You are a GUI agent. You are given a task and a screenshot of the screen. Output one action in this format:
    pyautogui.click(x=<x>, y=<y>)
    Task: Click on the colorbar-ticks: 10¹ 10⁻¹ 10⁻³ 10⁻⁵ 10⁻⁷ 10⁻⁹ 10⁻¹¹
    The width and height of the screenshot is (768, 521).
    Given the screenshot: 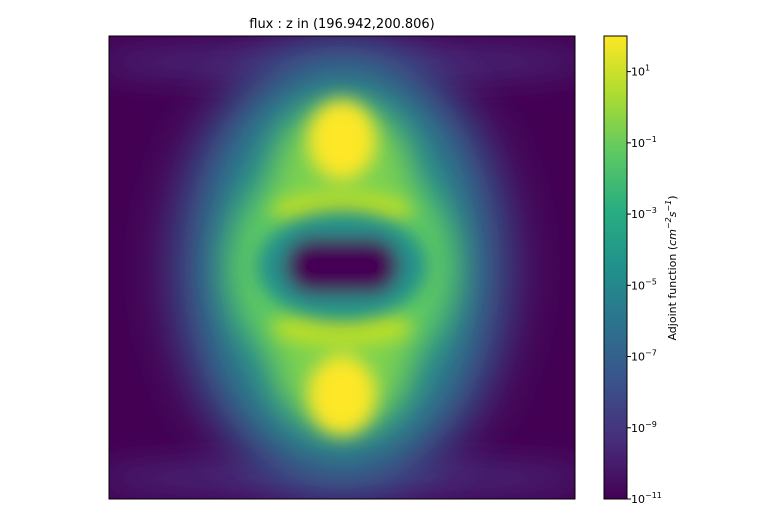 What is the action you would take?
    pyautogui.click(x=644, y=285)
    